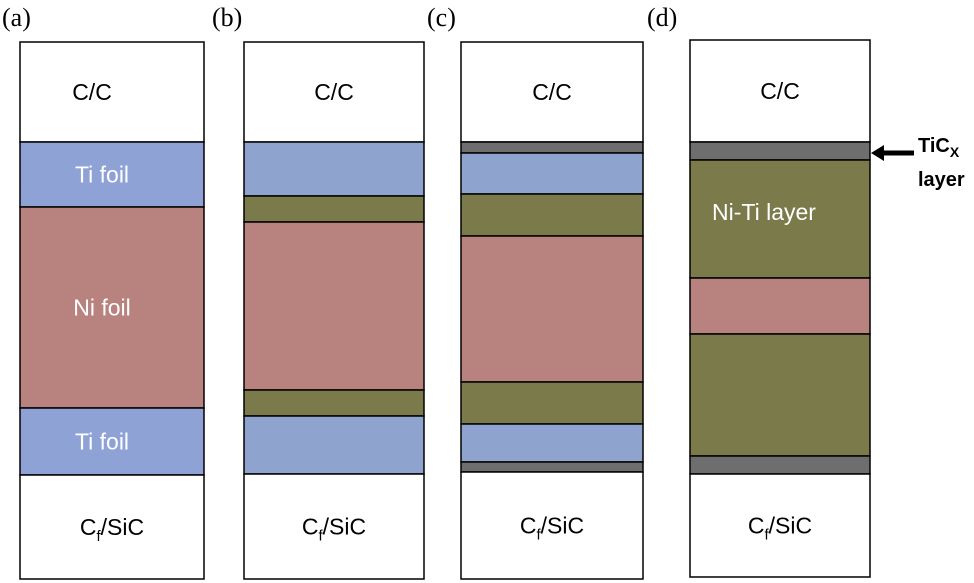 This screenshot has width=974, height=583. Describe the element at coordinates (918, 163) in the screenshot. I see `tic-annotation: TiCX layer` at that location.